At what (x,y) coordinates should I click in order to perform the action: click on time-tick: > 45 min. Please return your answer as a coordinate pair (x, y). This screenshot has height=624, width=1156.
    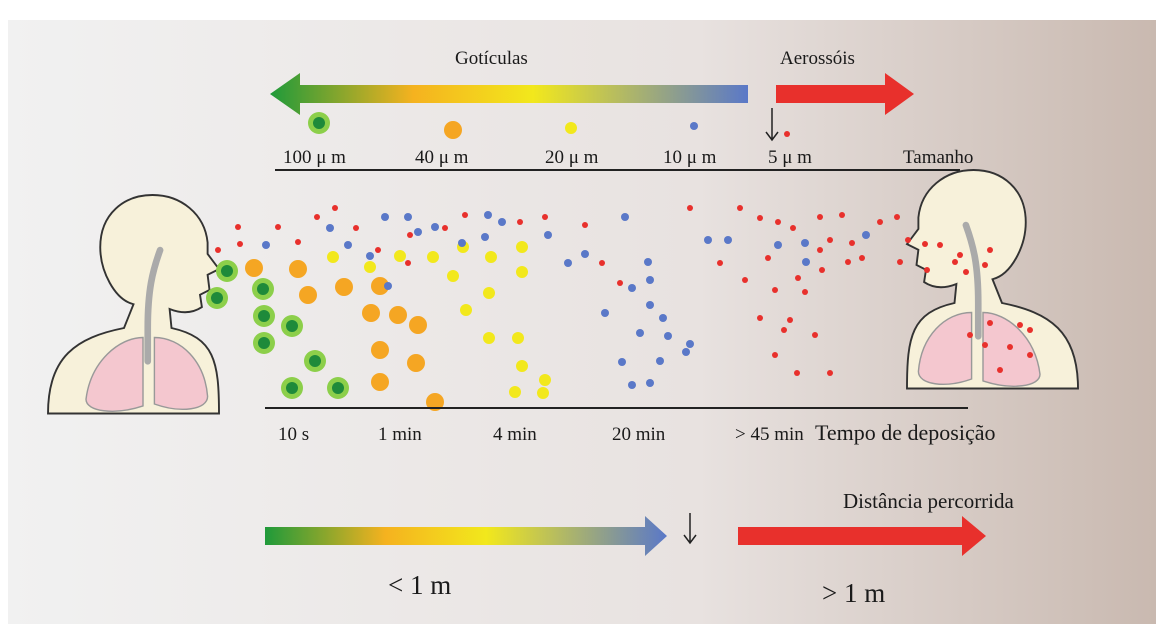
    Looking at the image, I should click on (769, 434).